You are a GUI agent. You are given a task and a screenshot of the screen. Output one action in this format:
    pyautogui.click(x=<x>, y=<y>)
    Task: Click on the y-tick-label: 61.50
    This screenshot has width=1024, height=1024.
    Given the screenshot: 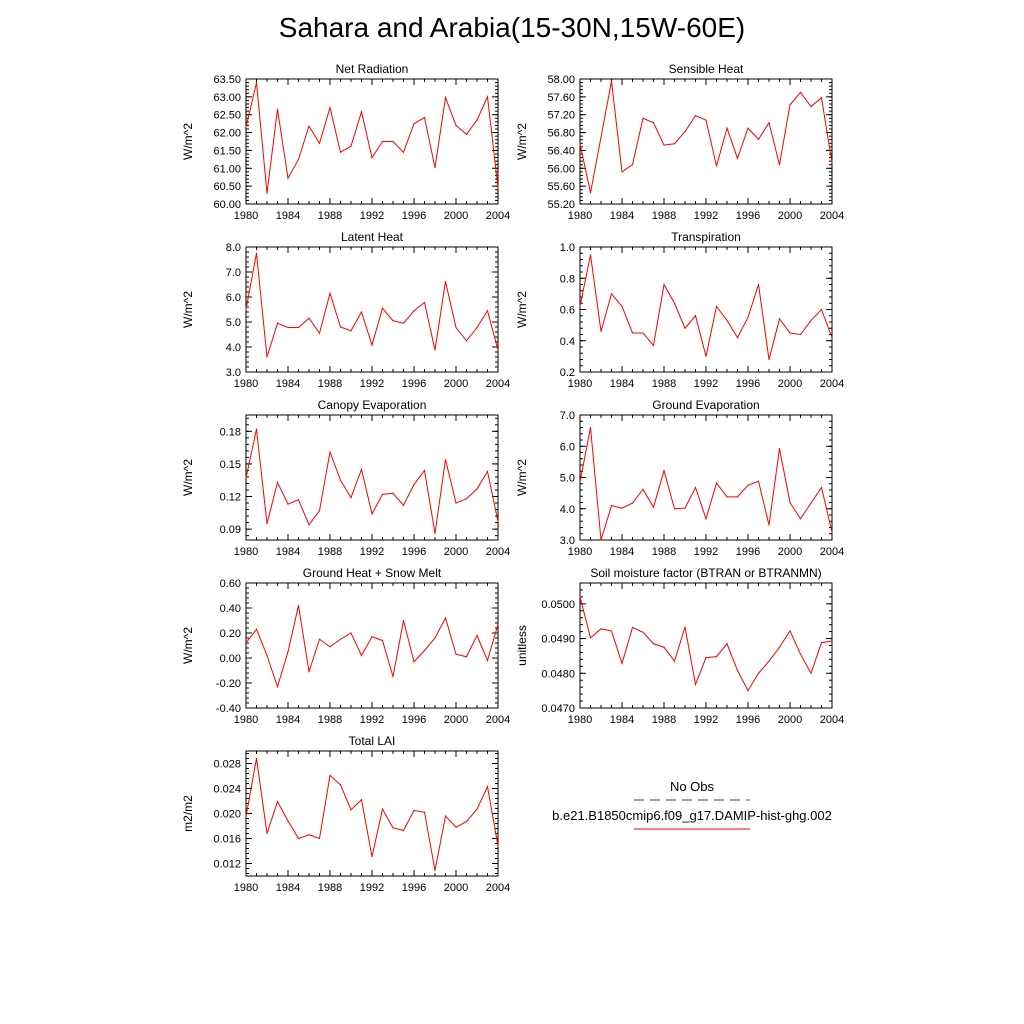 What is the action you would take?
    pyautogui.click(x=227, y=151)
    